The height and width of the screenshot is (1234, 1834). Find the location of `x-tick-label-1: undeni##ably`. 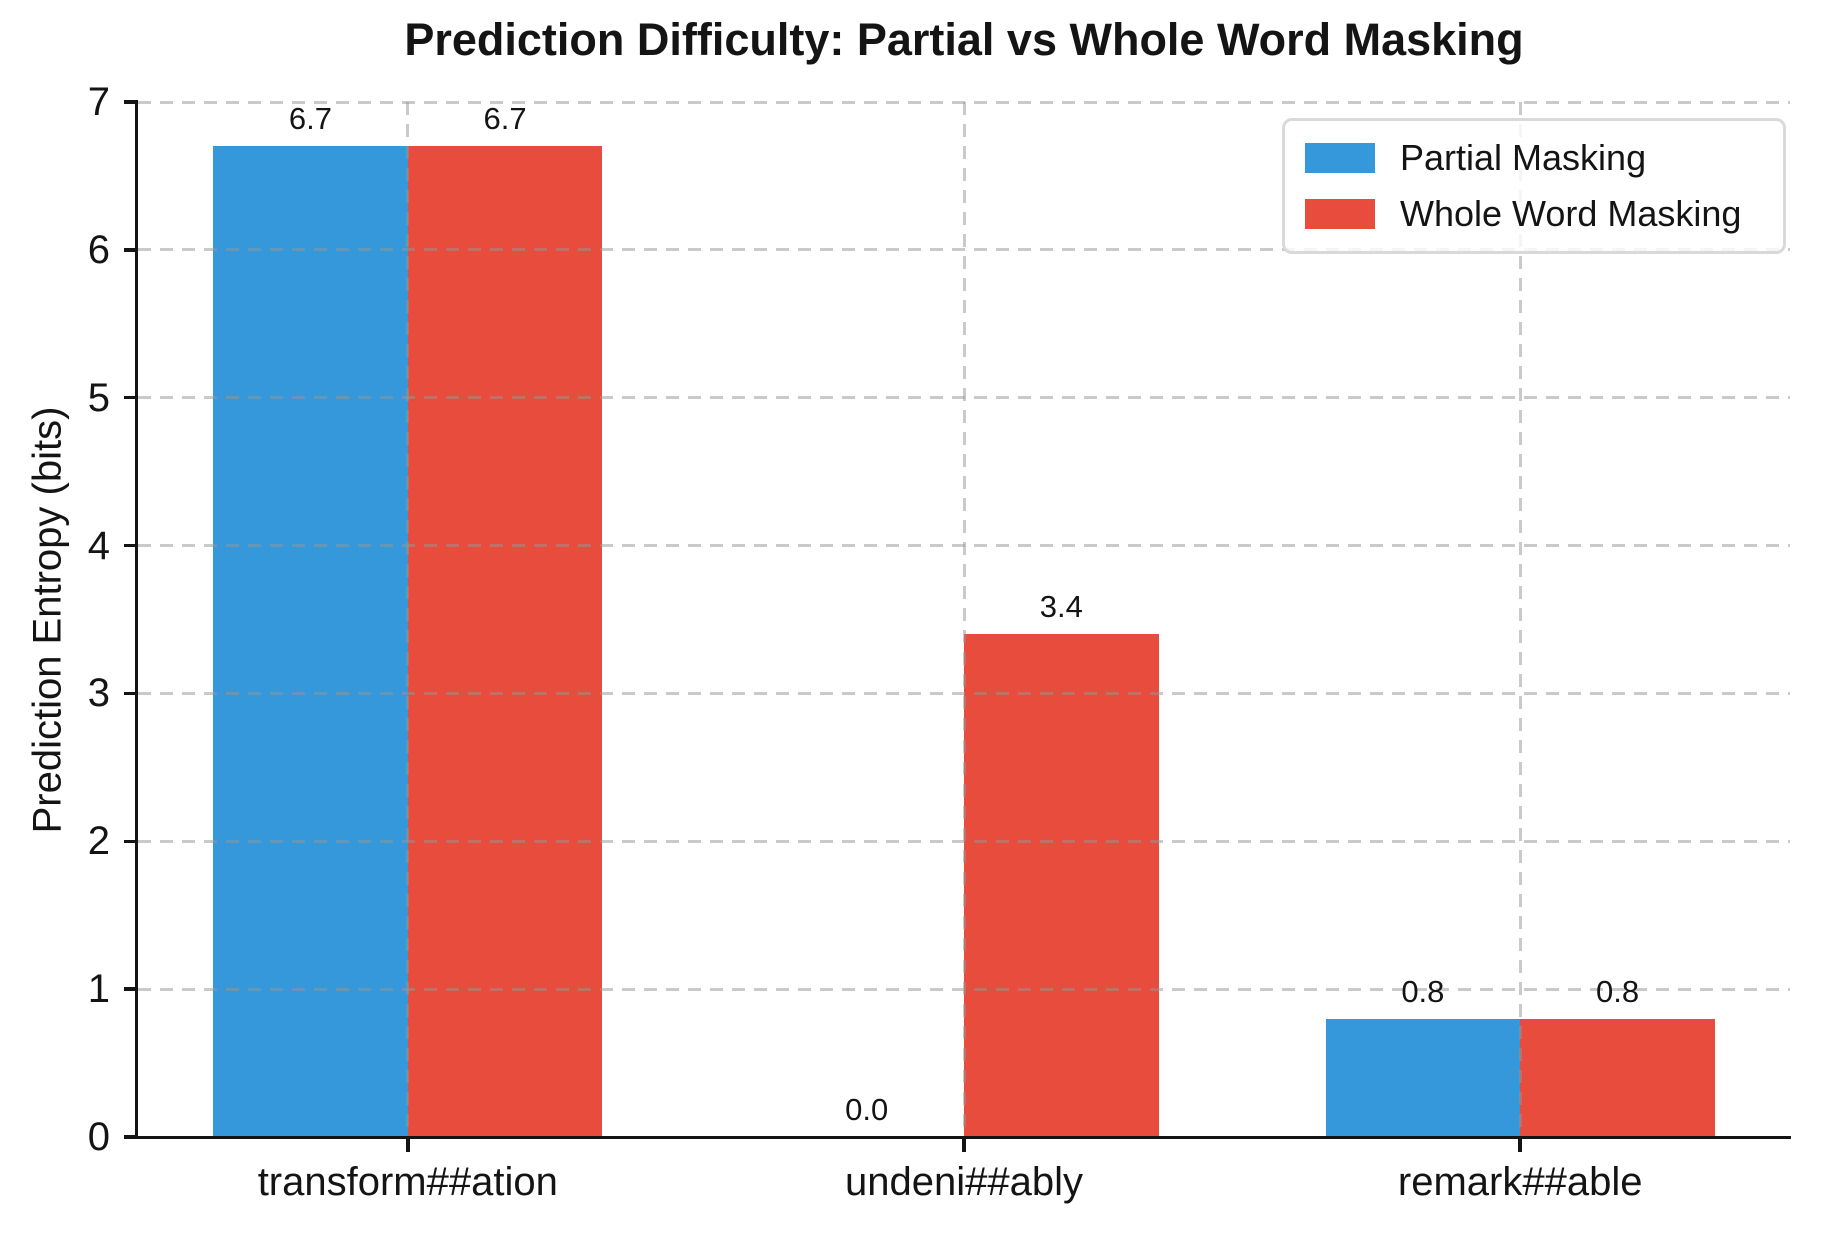

x-tick-label-1: undeni##ably is located at coordinates (964, 1182).